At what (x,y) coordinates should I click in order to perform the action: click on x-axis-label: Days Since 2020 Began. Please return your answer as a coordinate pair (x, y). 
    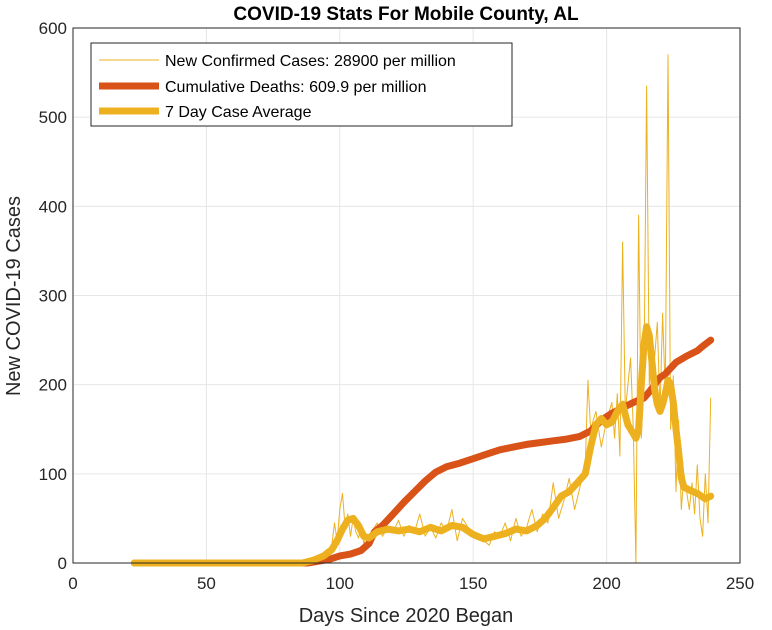
    Looking at the image, I should click on (406, 616).